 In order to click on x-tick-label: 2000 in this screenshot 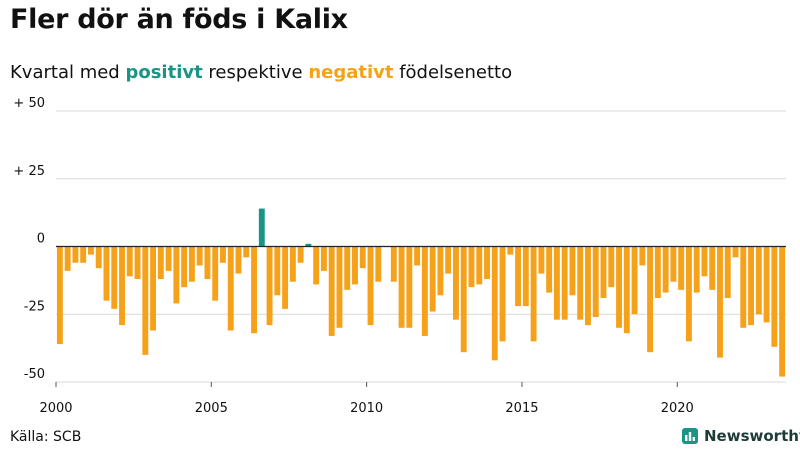, I will do `click(55, 408)`.